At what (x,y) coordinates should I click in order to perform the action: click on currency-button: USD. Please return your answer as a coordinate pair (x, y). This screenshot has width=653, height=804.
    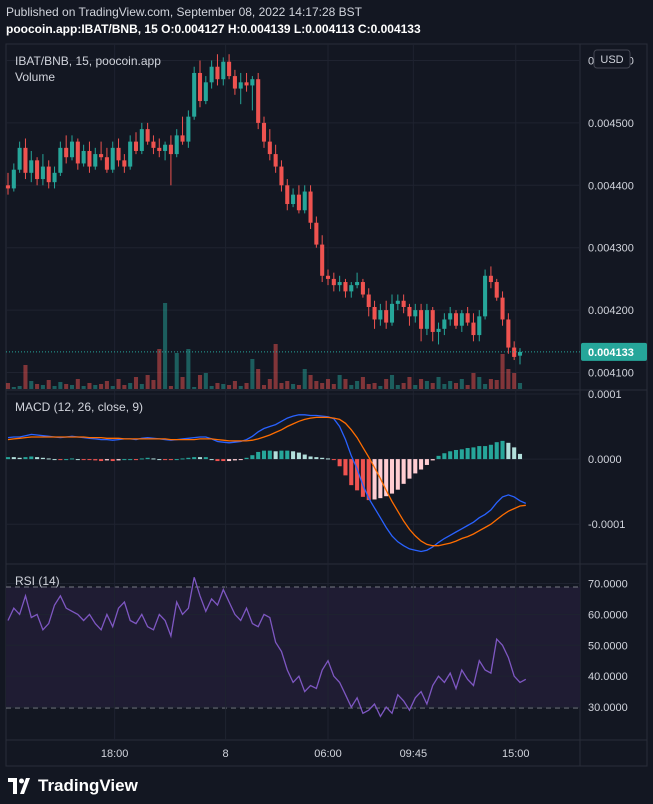
    Looking at the image, I should click on (612, 59).